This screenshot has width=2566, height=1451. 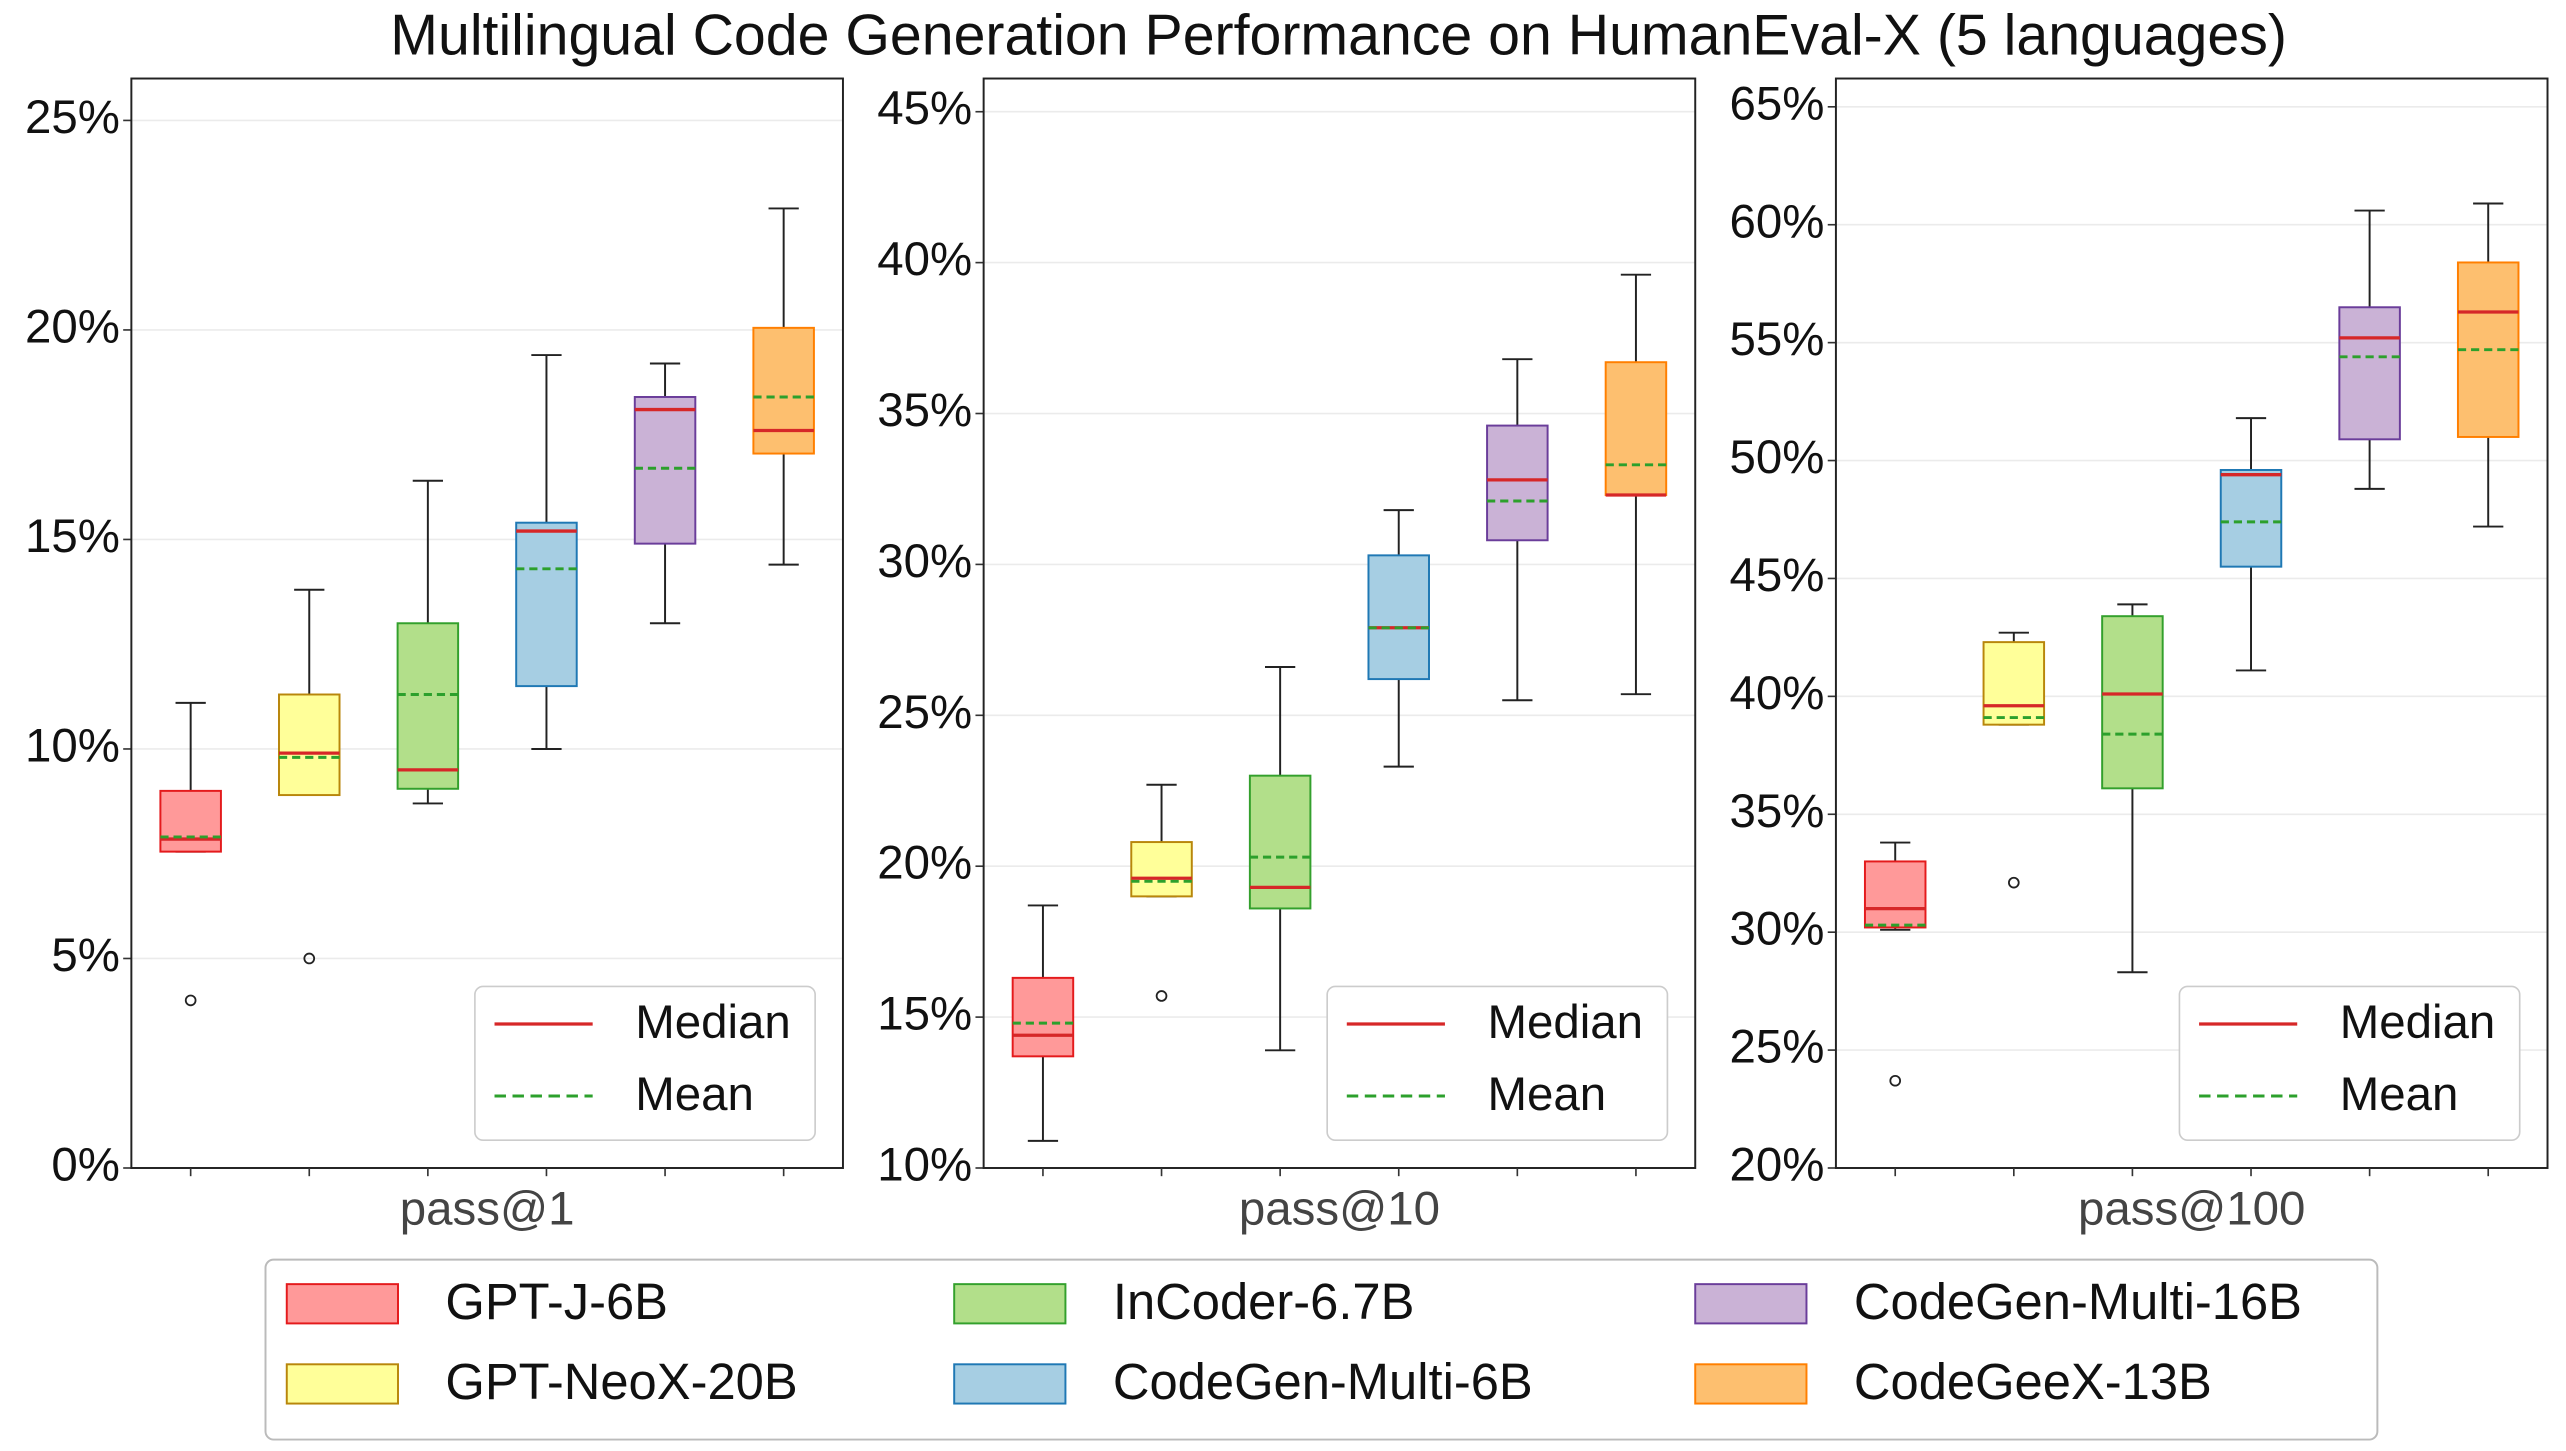 What do you see at coordinates (2033, 1381) in the screenshot?
I see `legend-label: CodeGeeX-13B` at bounding box center [2033, 1381].